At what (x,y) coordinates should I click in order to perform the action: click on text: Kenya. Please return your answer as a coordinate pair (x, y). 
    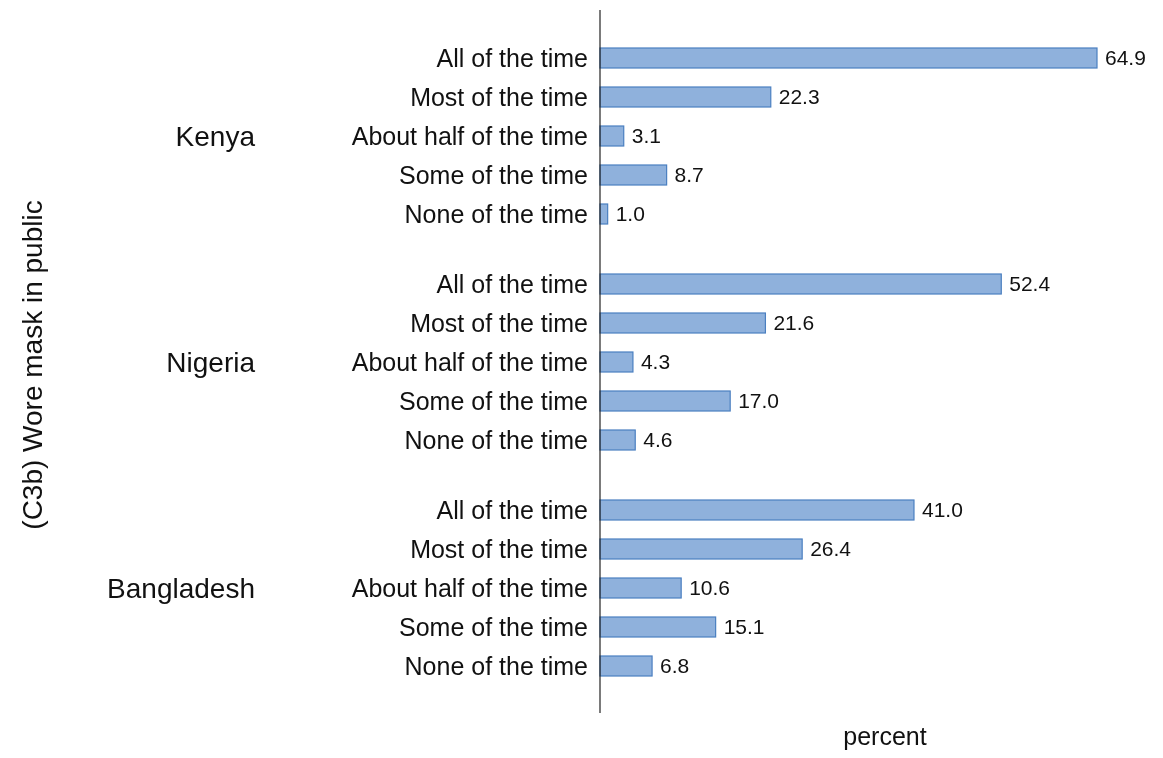
    Looking at the image, I should click on (215, 136).